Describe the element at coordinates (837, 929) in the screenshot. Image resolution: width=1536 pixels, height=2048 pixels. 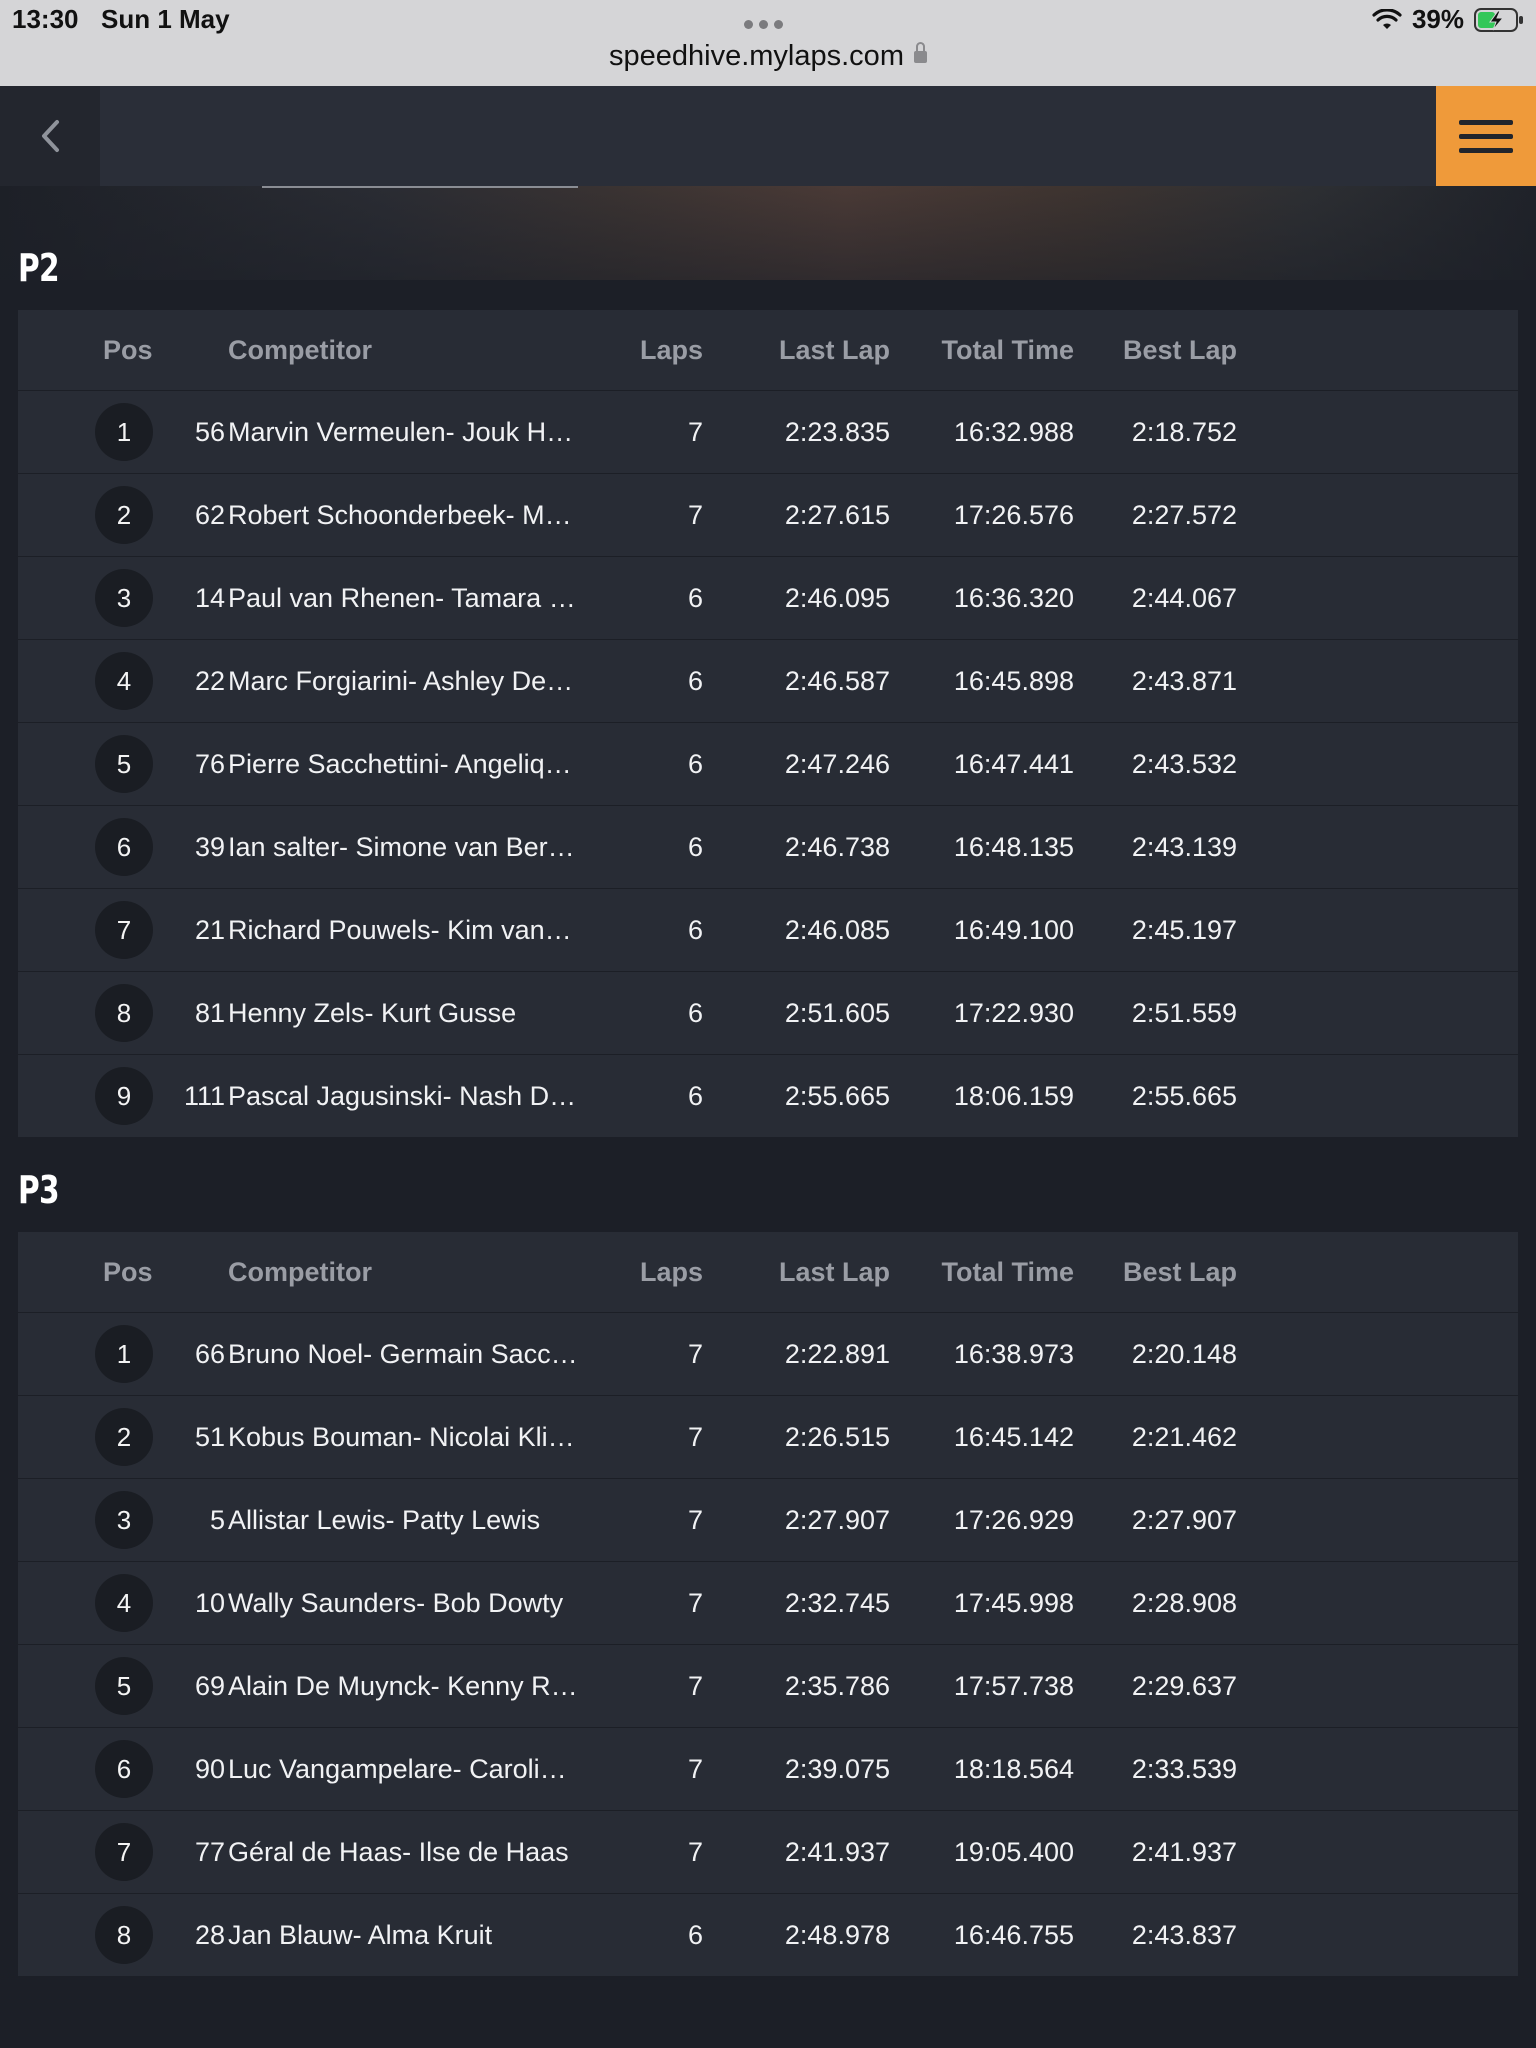
I see `last-lap-value: 2:46.085` at that location.